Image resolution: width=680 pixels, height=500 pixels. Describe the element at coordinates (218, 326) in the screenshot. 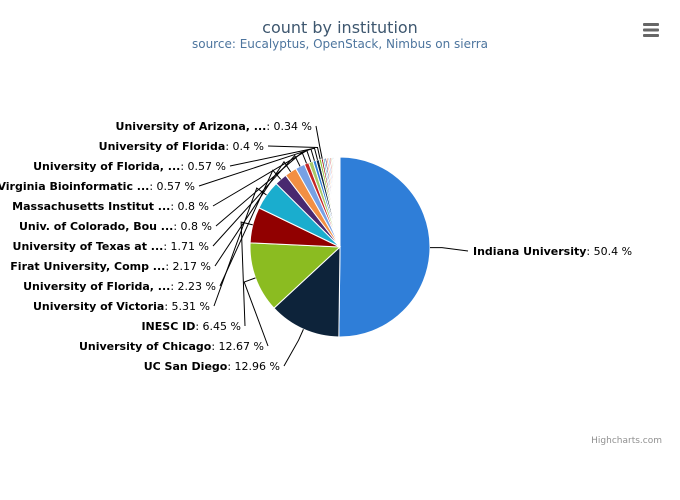

I see `data-label-value: : 6.45 %` at that location.